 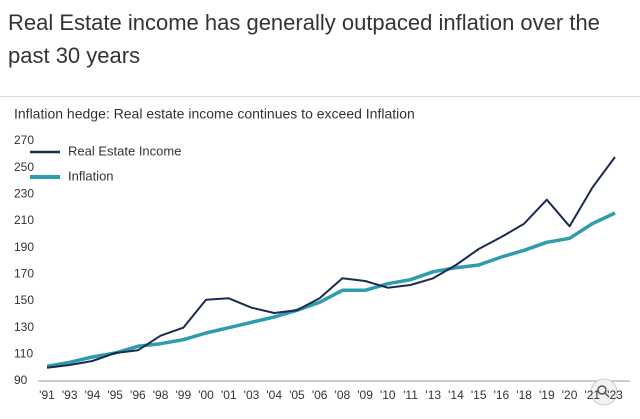 What do you see at coordinates (615, 395) in the screenshot?
I see `x-tick-label: '23` at bounding box center [615, 395].